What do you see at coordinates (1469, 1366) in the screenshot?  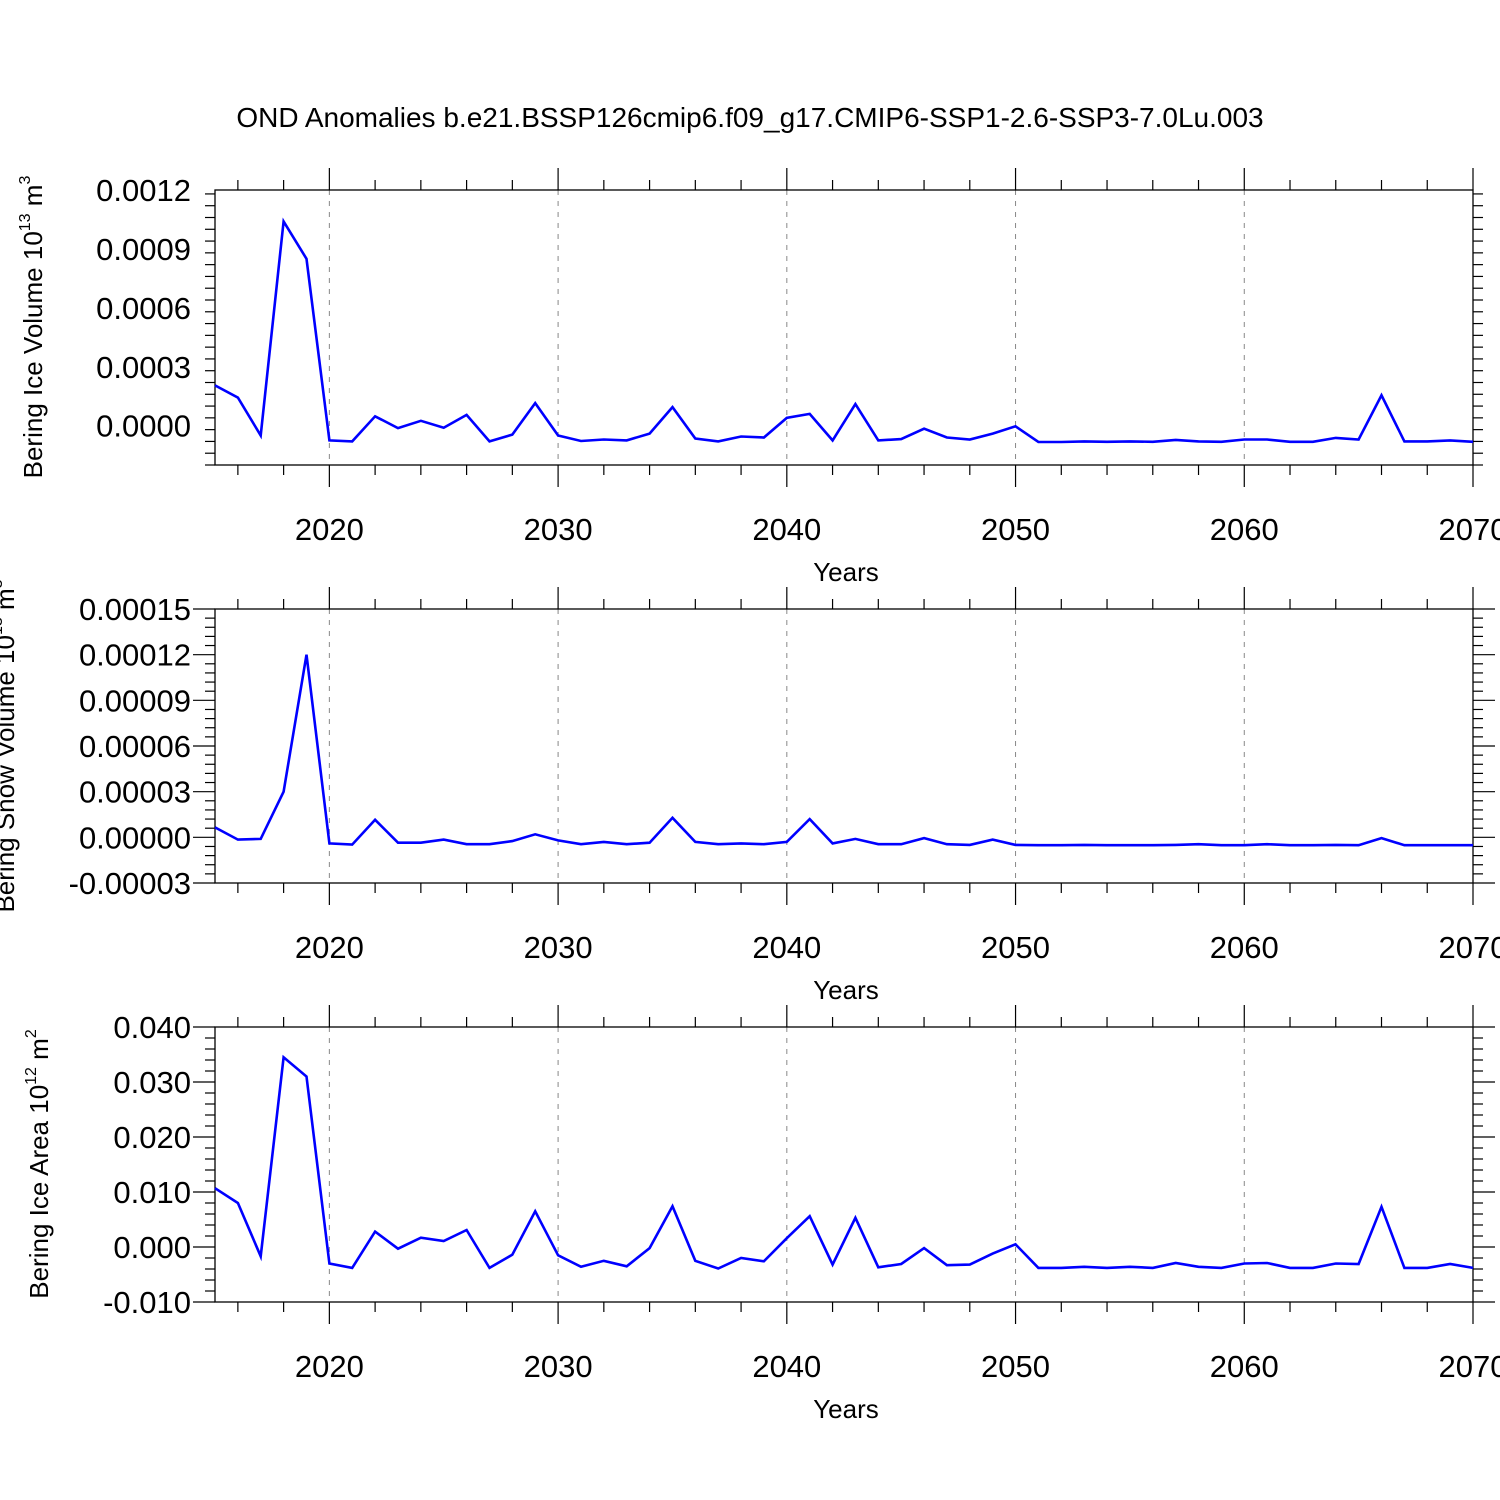 I see `x-tick-label: 2070` at bounding box center [1469, 1366].